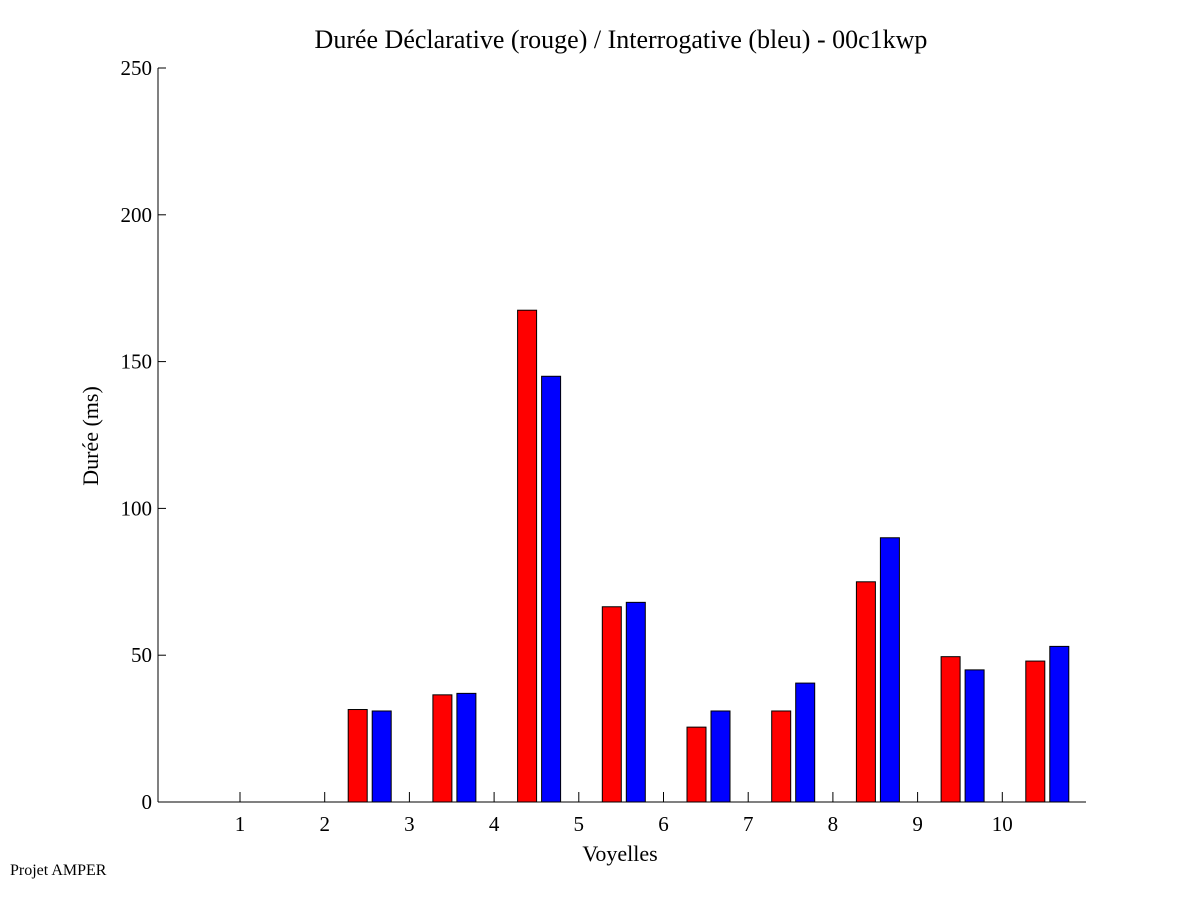 This screenshot has height=901, width=1201. What do you see at coordinates (137, 508) in the screenshot?
I see `y-tick-label: 100` at bounding box center [137, 508].